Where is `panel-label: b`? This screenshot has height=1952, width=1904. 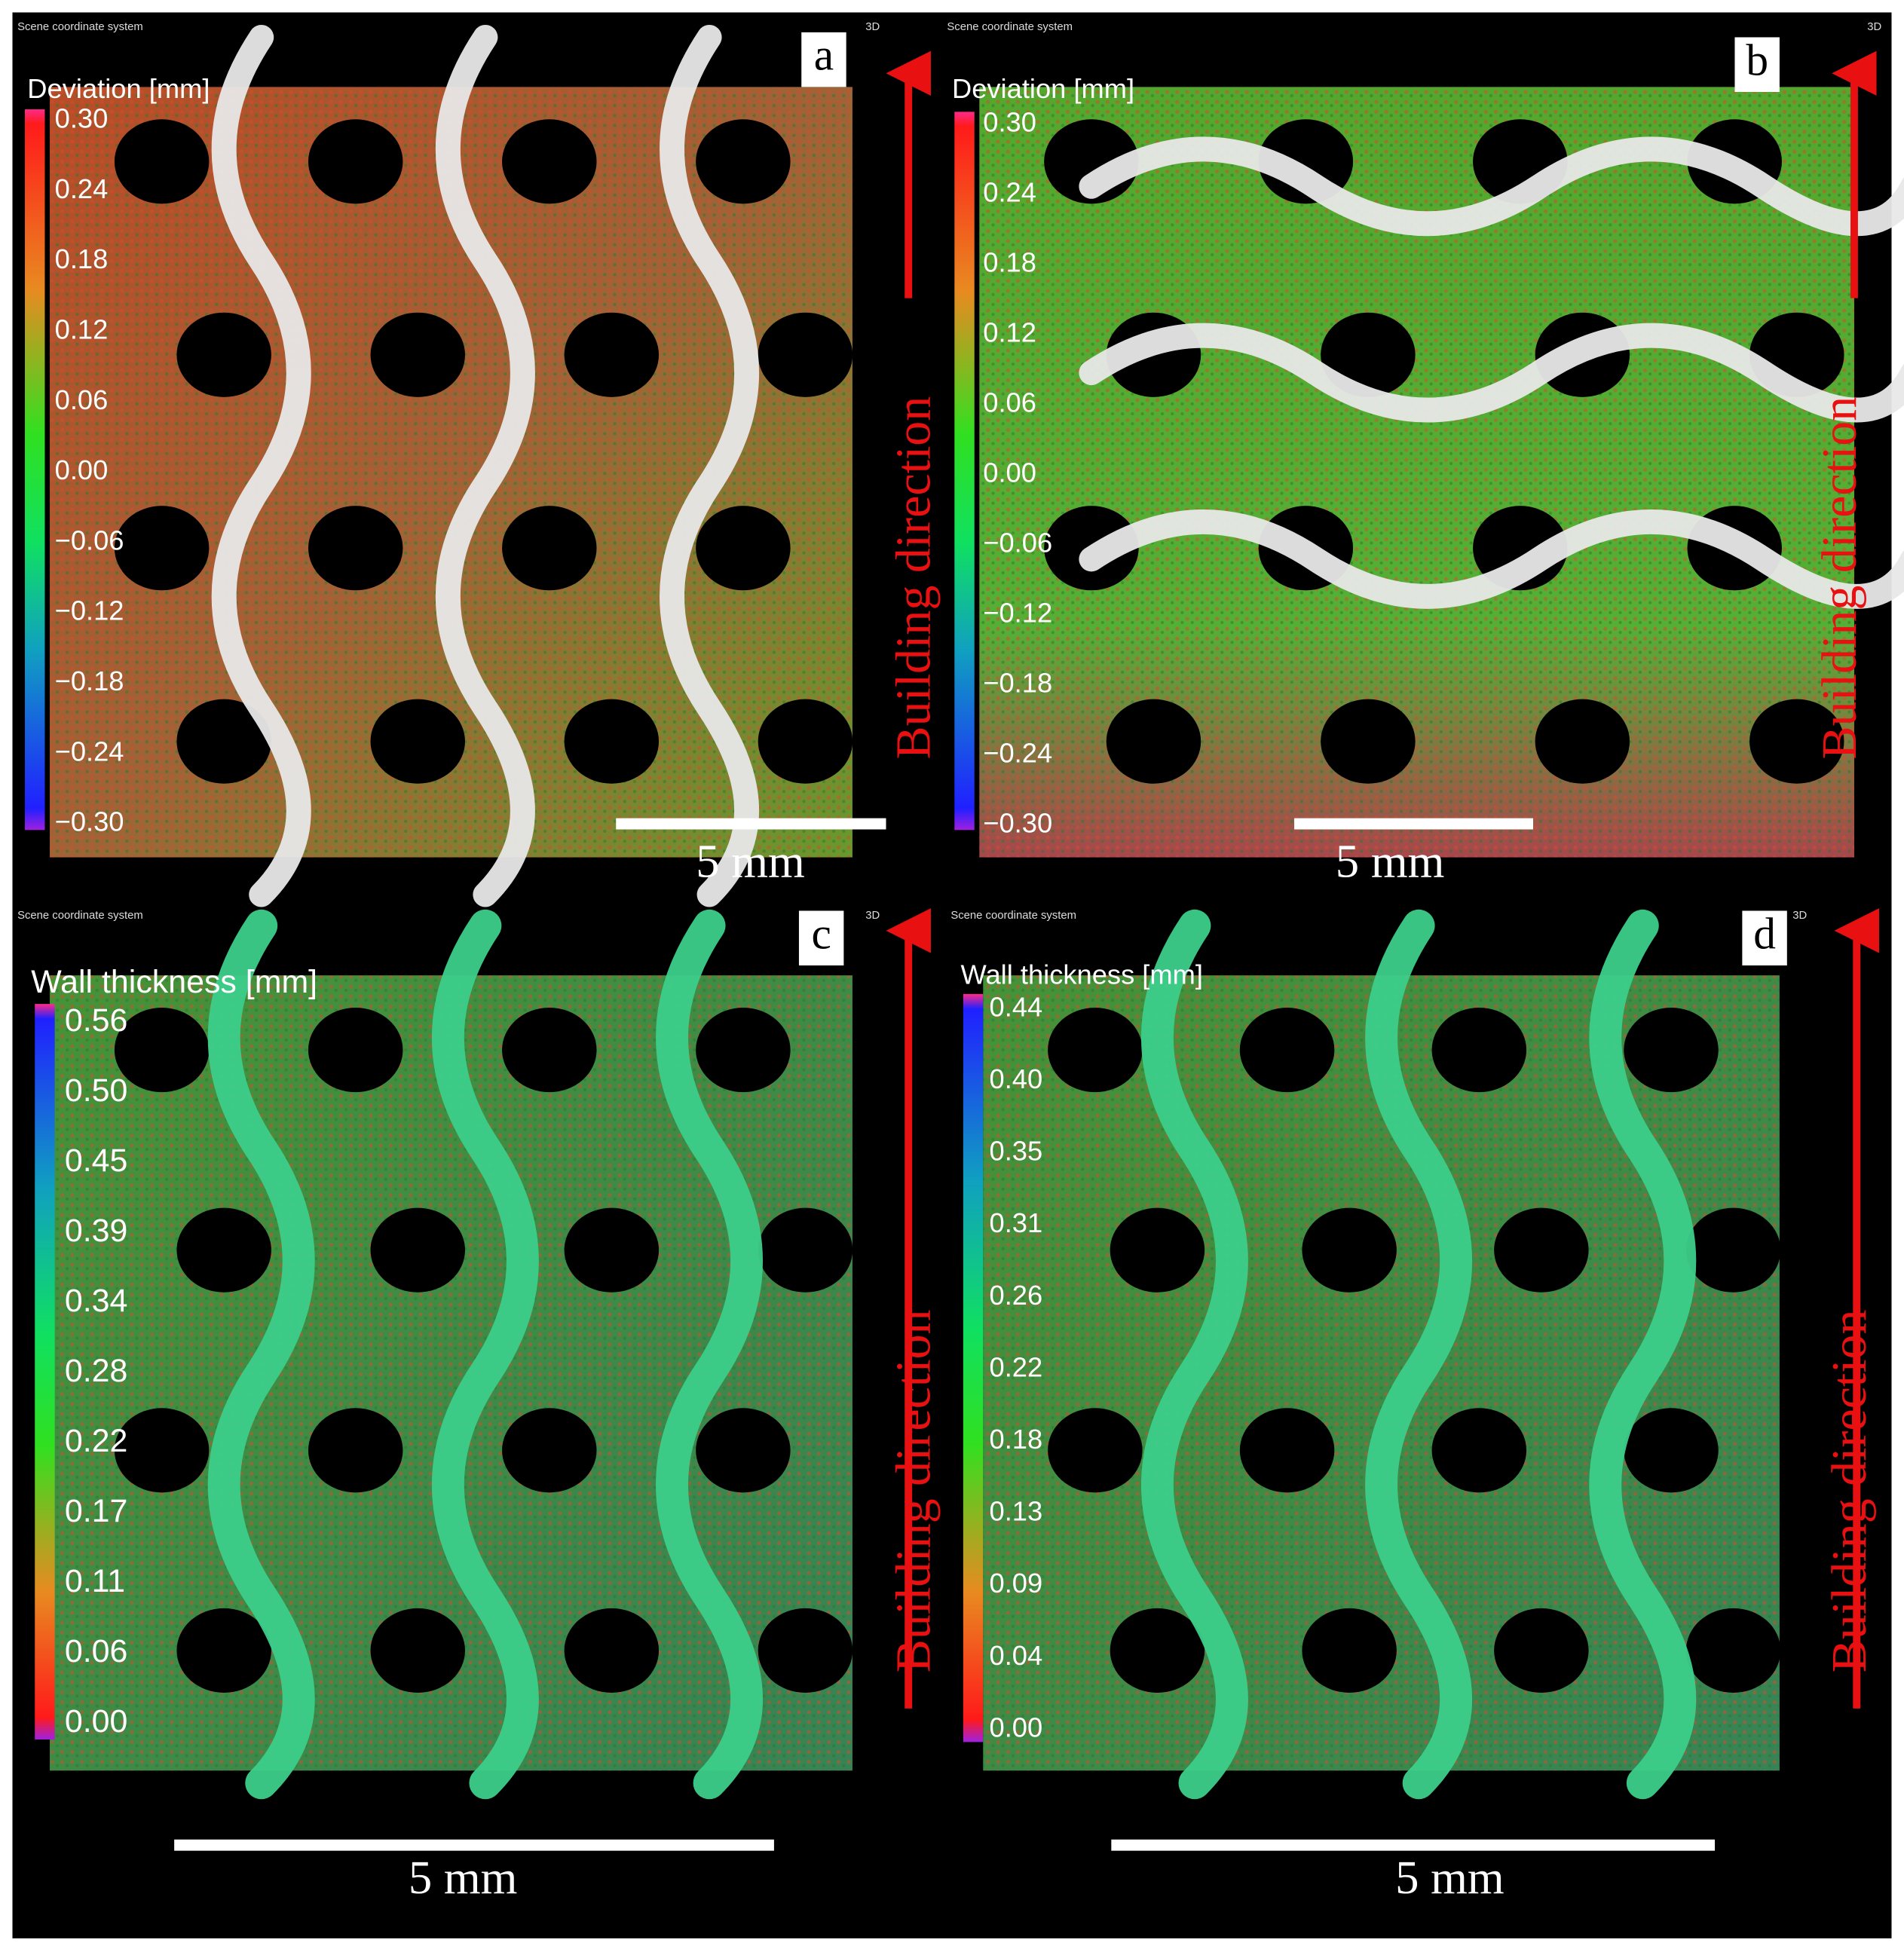
panel-label: b is located at coordinates (1757, 59).